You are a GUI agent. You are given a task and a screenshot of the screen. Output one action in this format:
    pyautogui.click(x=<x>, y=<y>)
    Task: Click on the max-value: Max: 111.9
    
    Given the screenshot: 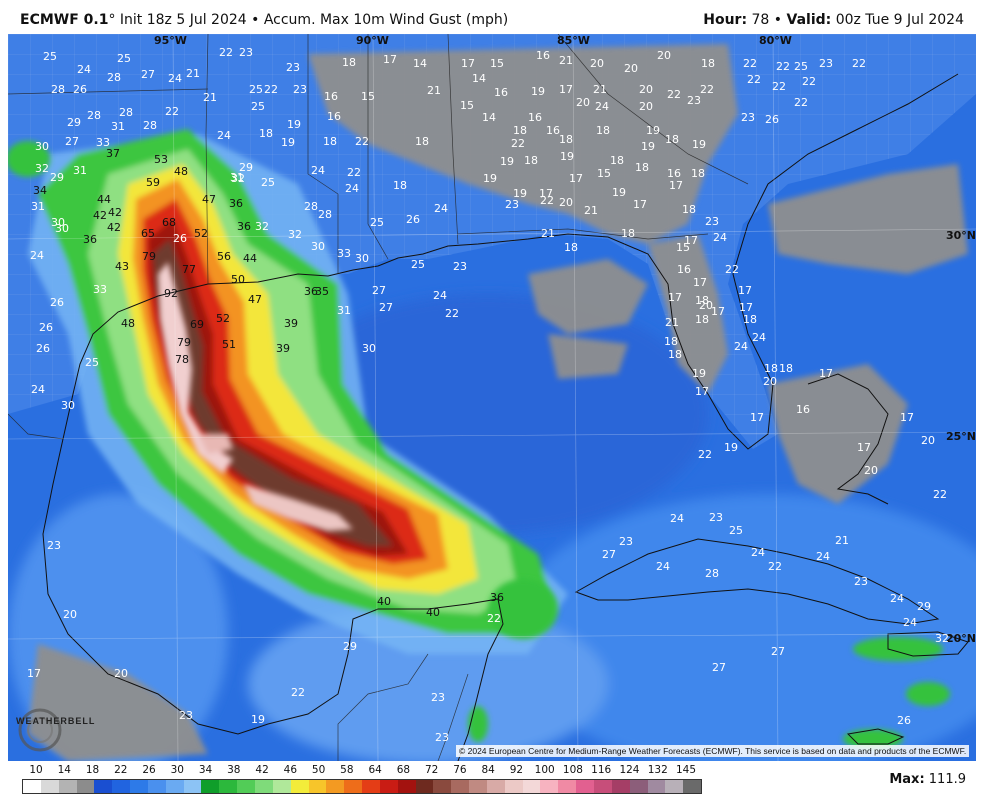 What is the action you would take?
    pyautogui.click(x=927, y=779)
    